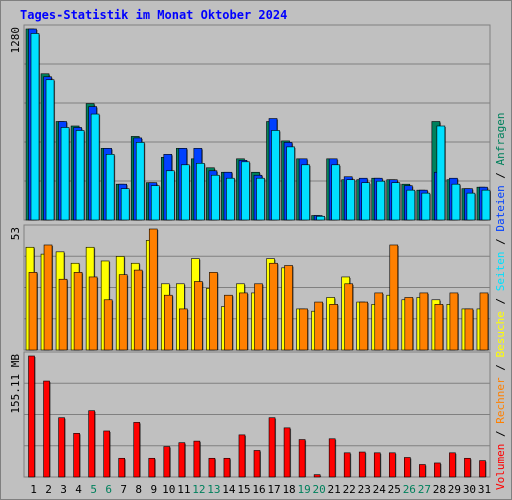 This screenshot has width=512, height=500. What do you see at coordinates (15, 40) in the screenshot?
I see `ytick-label: 1280` at bounding box center [15, 40].